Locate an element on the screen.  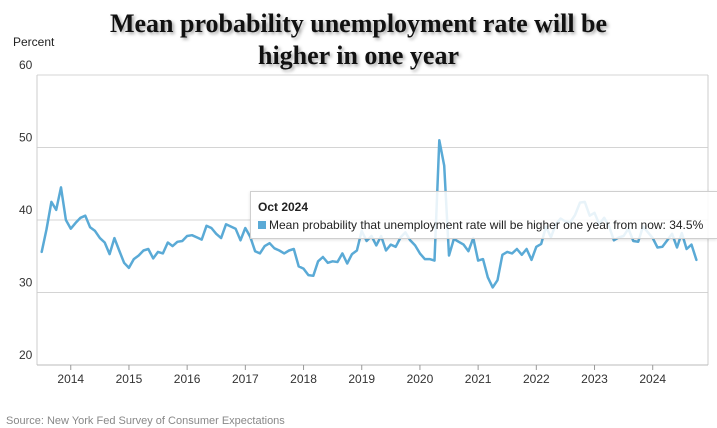
tooltip-date: Oct 2024 is located at coordinates (283, 207).